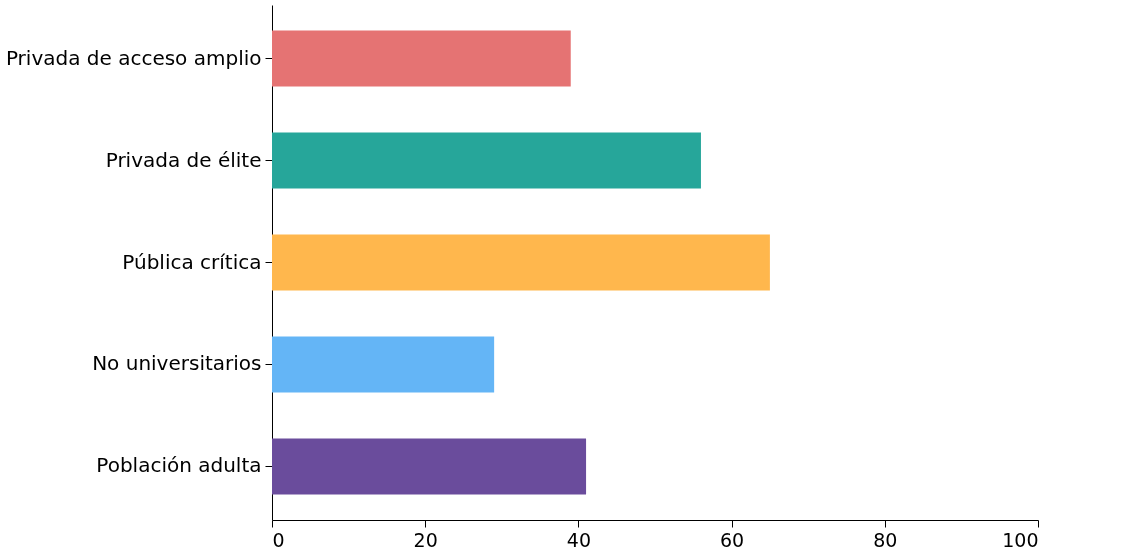 The image size is (1135, 554). What do you see at coordinates (183, 159) in the screenshot?
I see `y-tick-label: Privada de élite` at bounding box center [183, 159].